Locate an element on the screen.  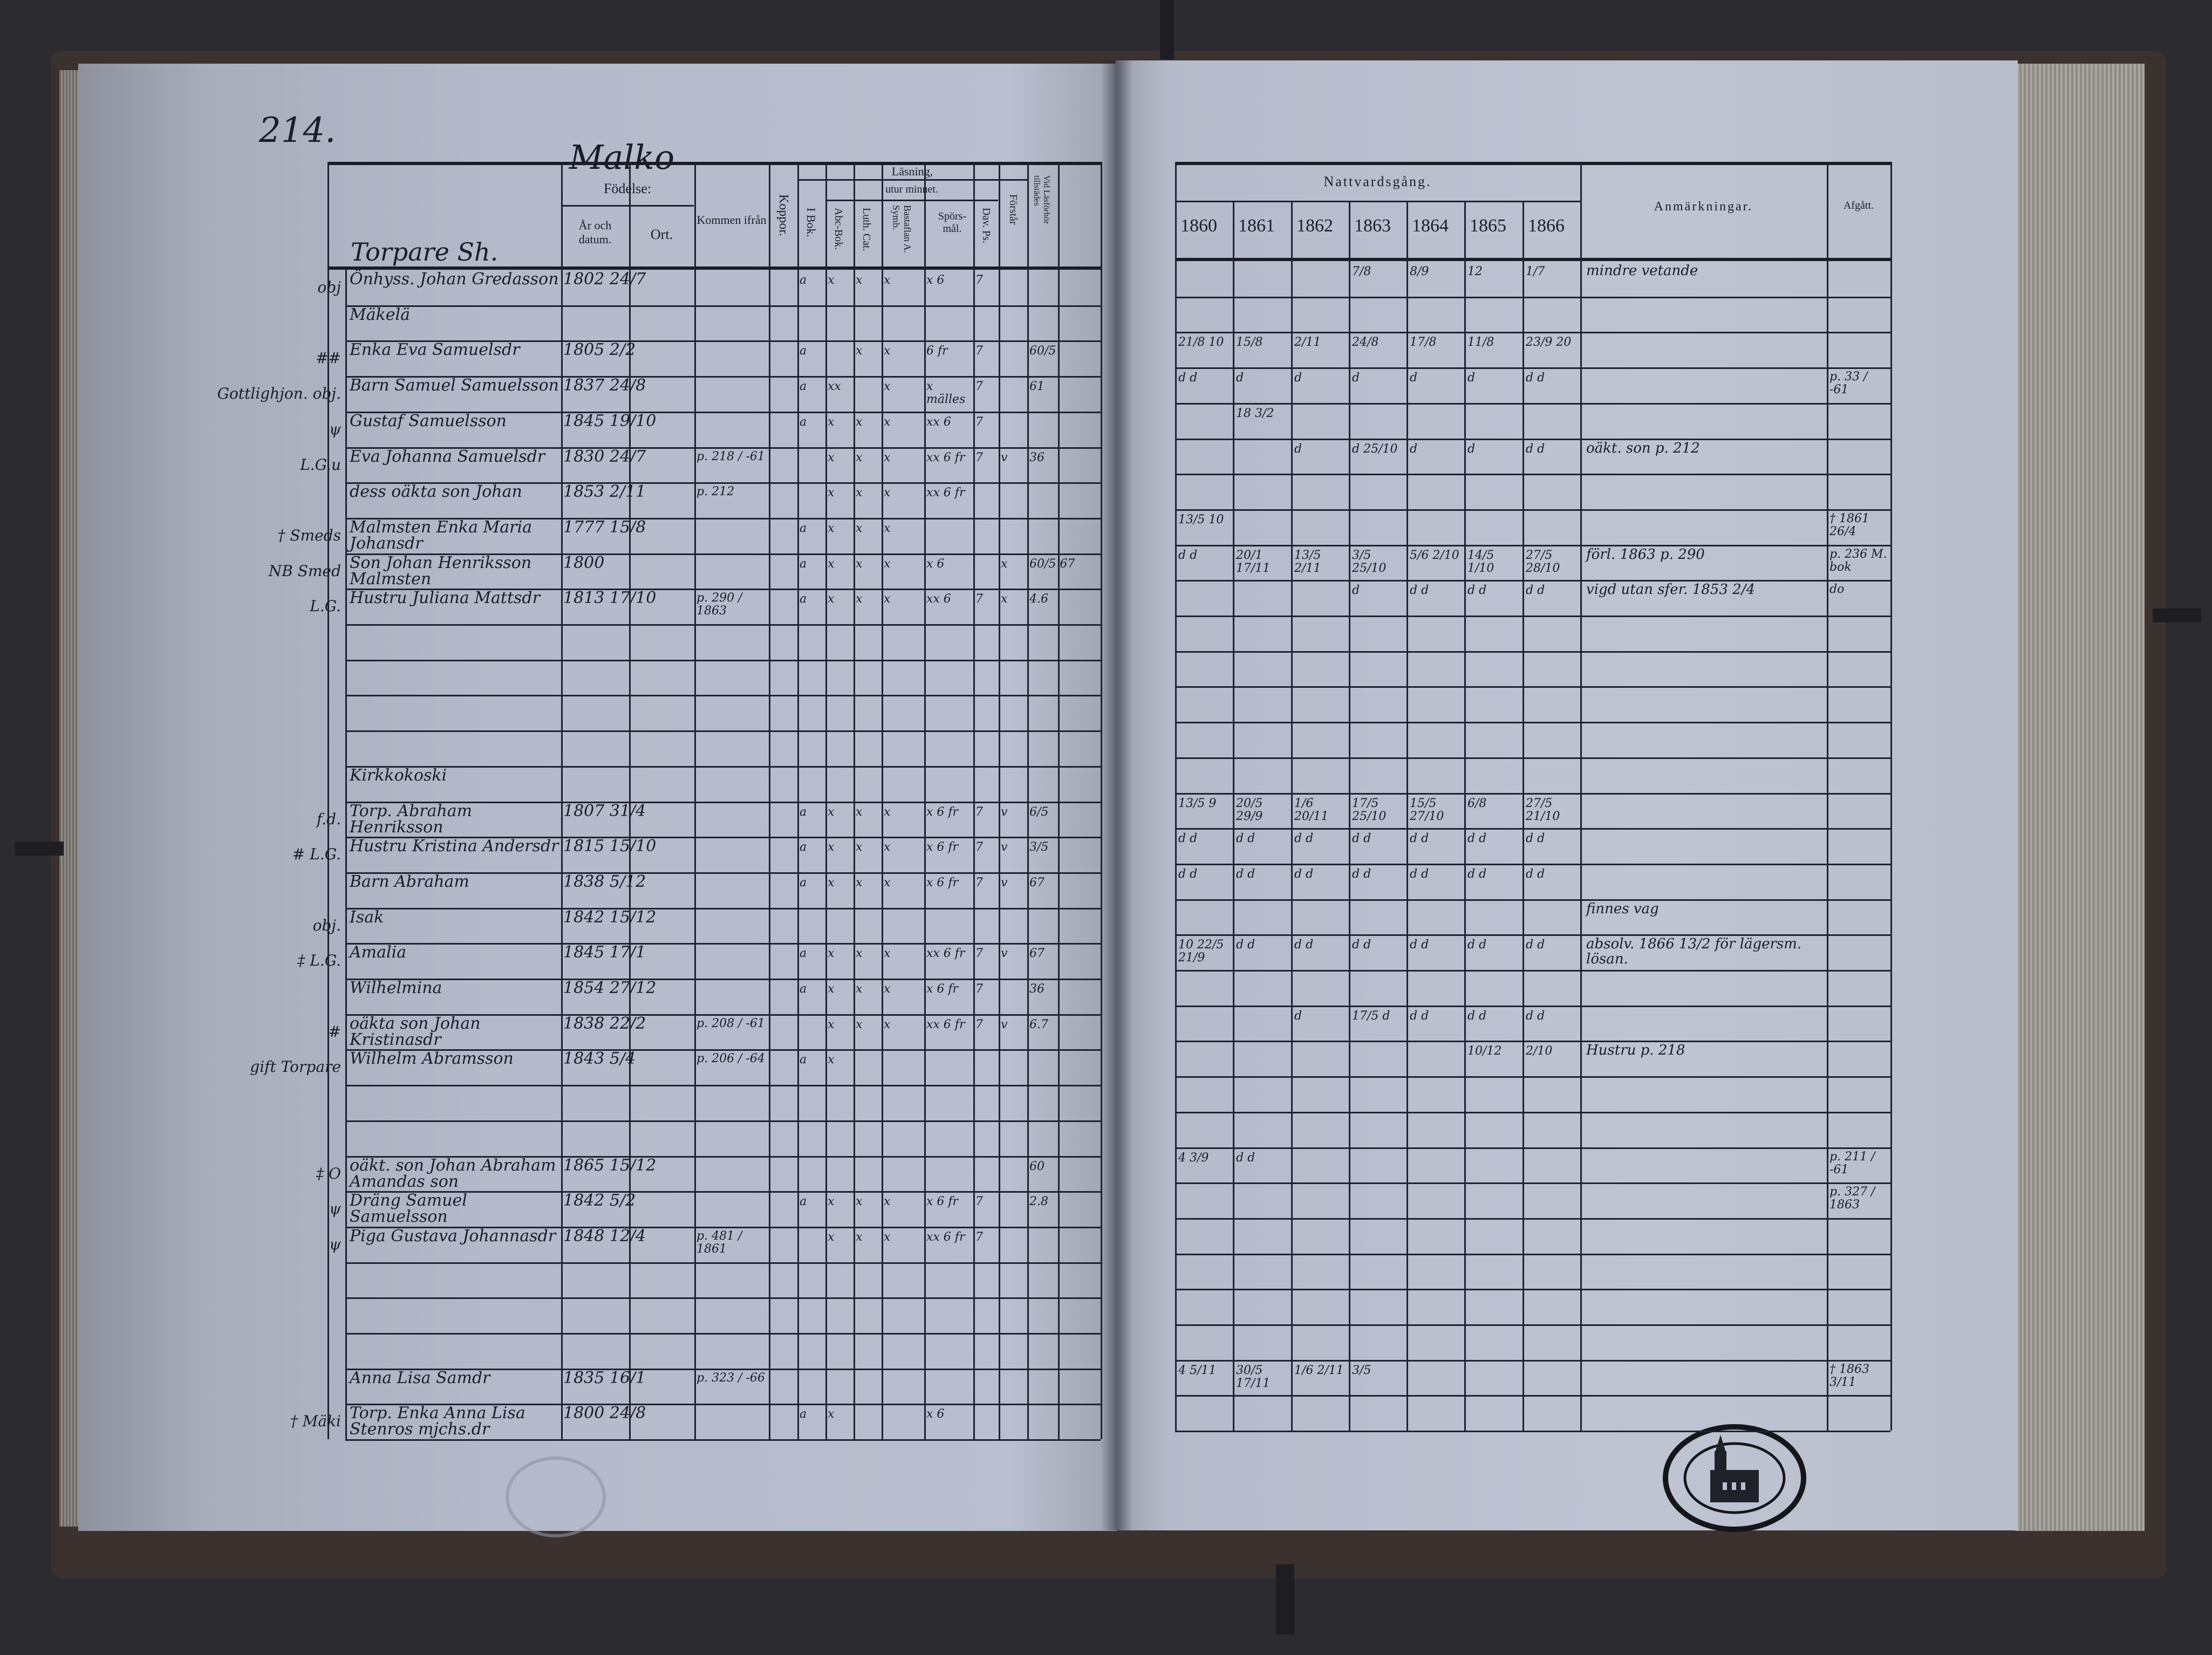
header-vid-lasforhor: Vid Läsförhör tillstädes is located at coordinates (1041, 199).